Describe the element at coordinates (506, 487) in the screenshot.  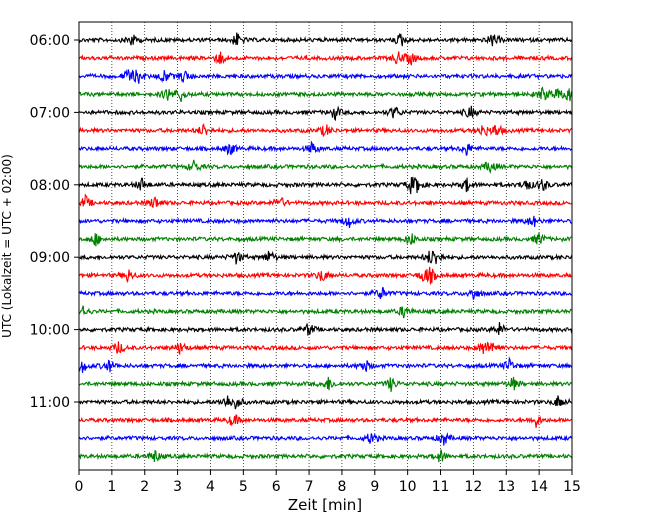
I see `x-tick-label: 13` at that location.